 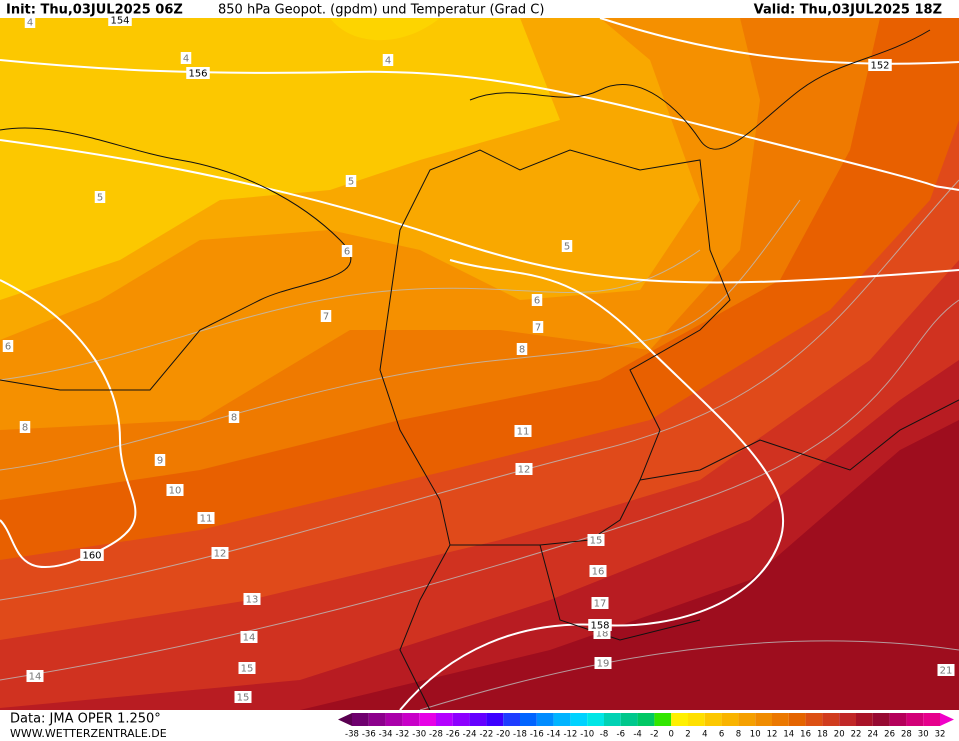 I want to click on temperature-label: 19, so click(x=603, y=664).